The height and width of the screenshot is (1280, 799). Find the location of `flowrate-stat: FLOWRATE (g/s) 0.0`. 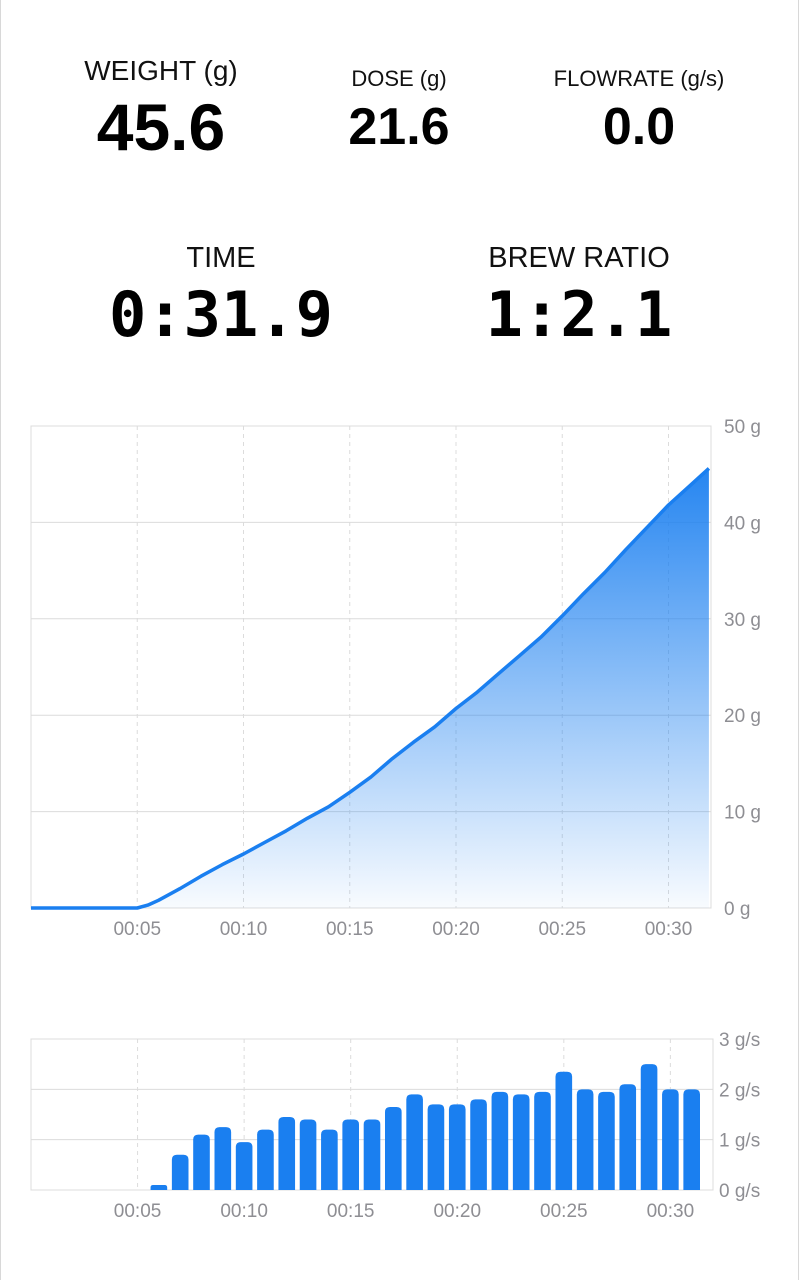

flowrate-stat: FLOWRATE (g/s) 0.0 is located at coordinates (639, 112).